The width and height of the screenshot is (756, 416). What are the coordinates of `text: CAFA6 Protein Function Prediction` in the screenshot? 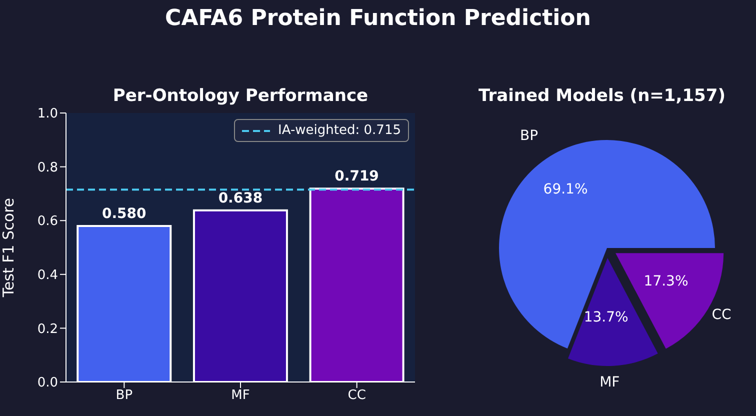 It's located at (378, 18).